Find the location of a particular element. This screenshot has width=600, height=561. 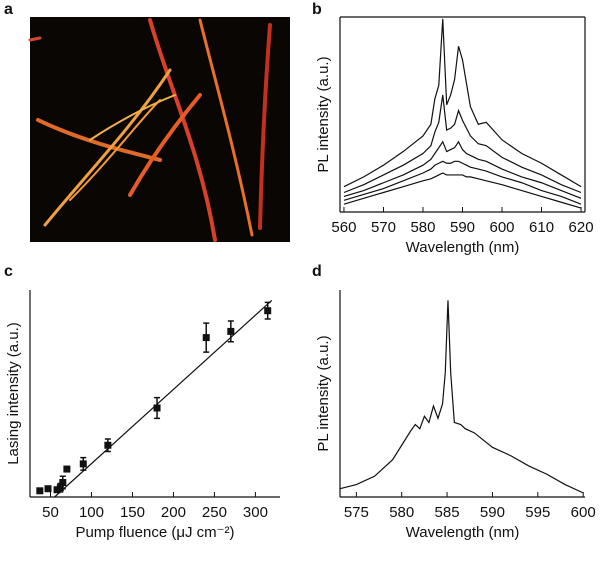

x-tick-label: 50 is located at coordinates (50, 512).